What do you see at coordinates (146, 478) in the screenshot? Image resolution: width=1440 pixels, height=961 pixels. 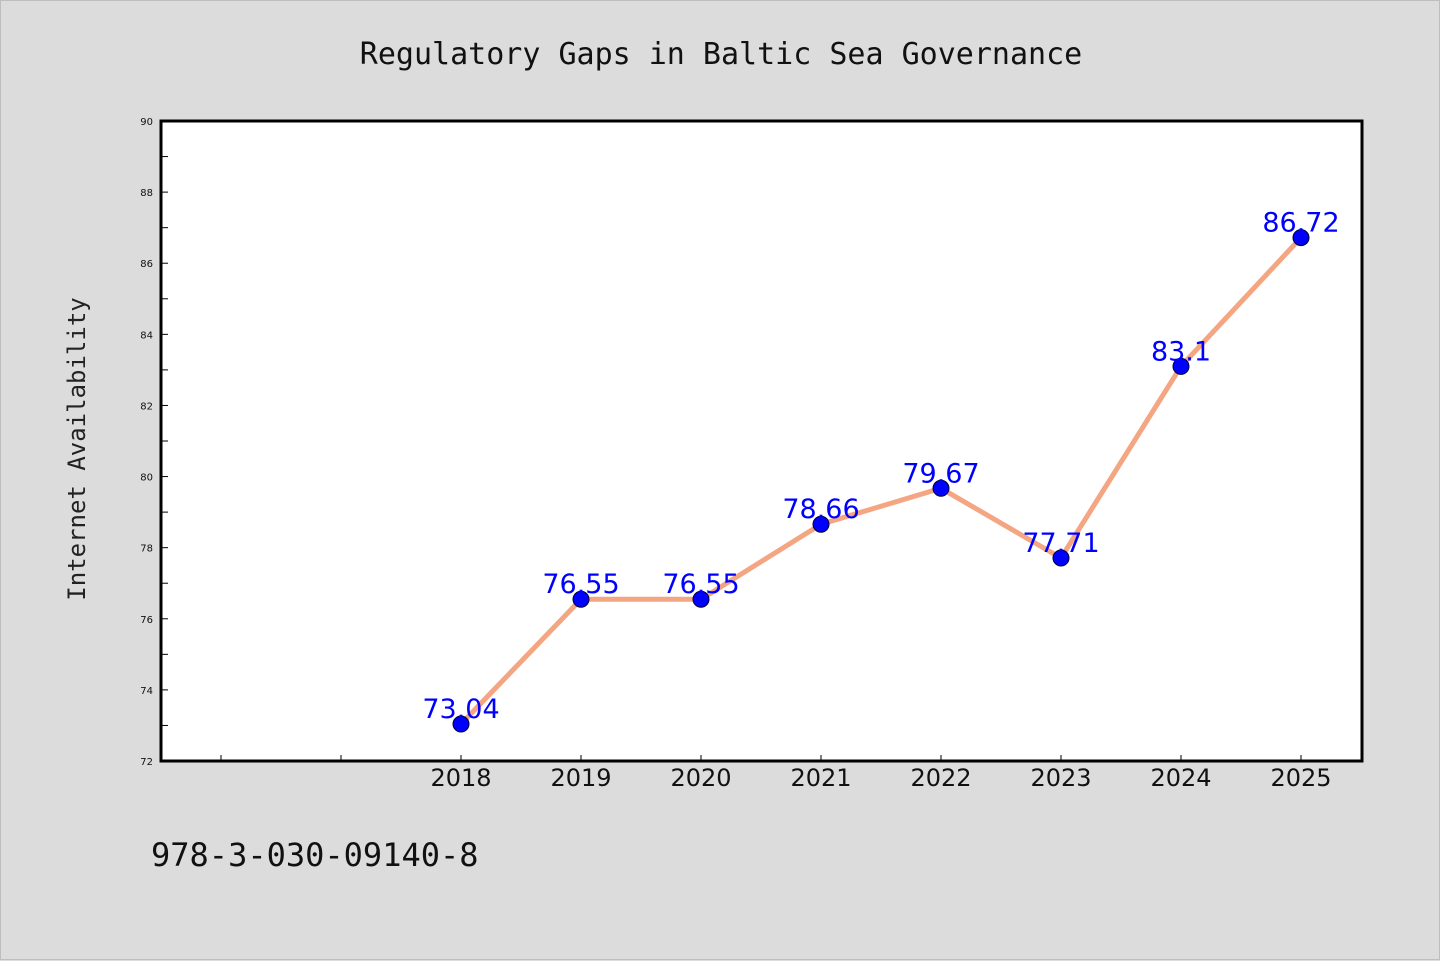 I see `y-tick-label: 80` at bounding box center [146, 478].